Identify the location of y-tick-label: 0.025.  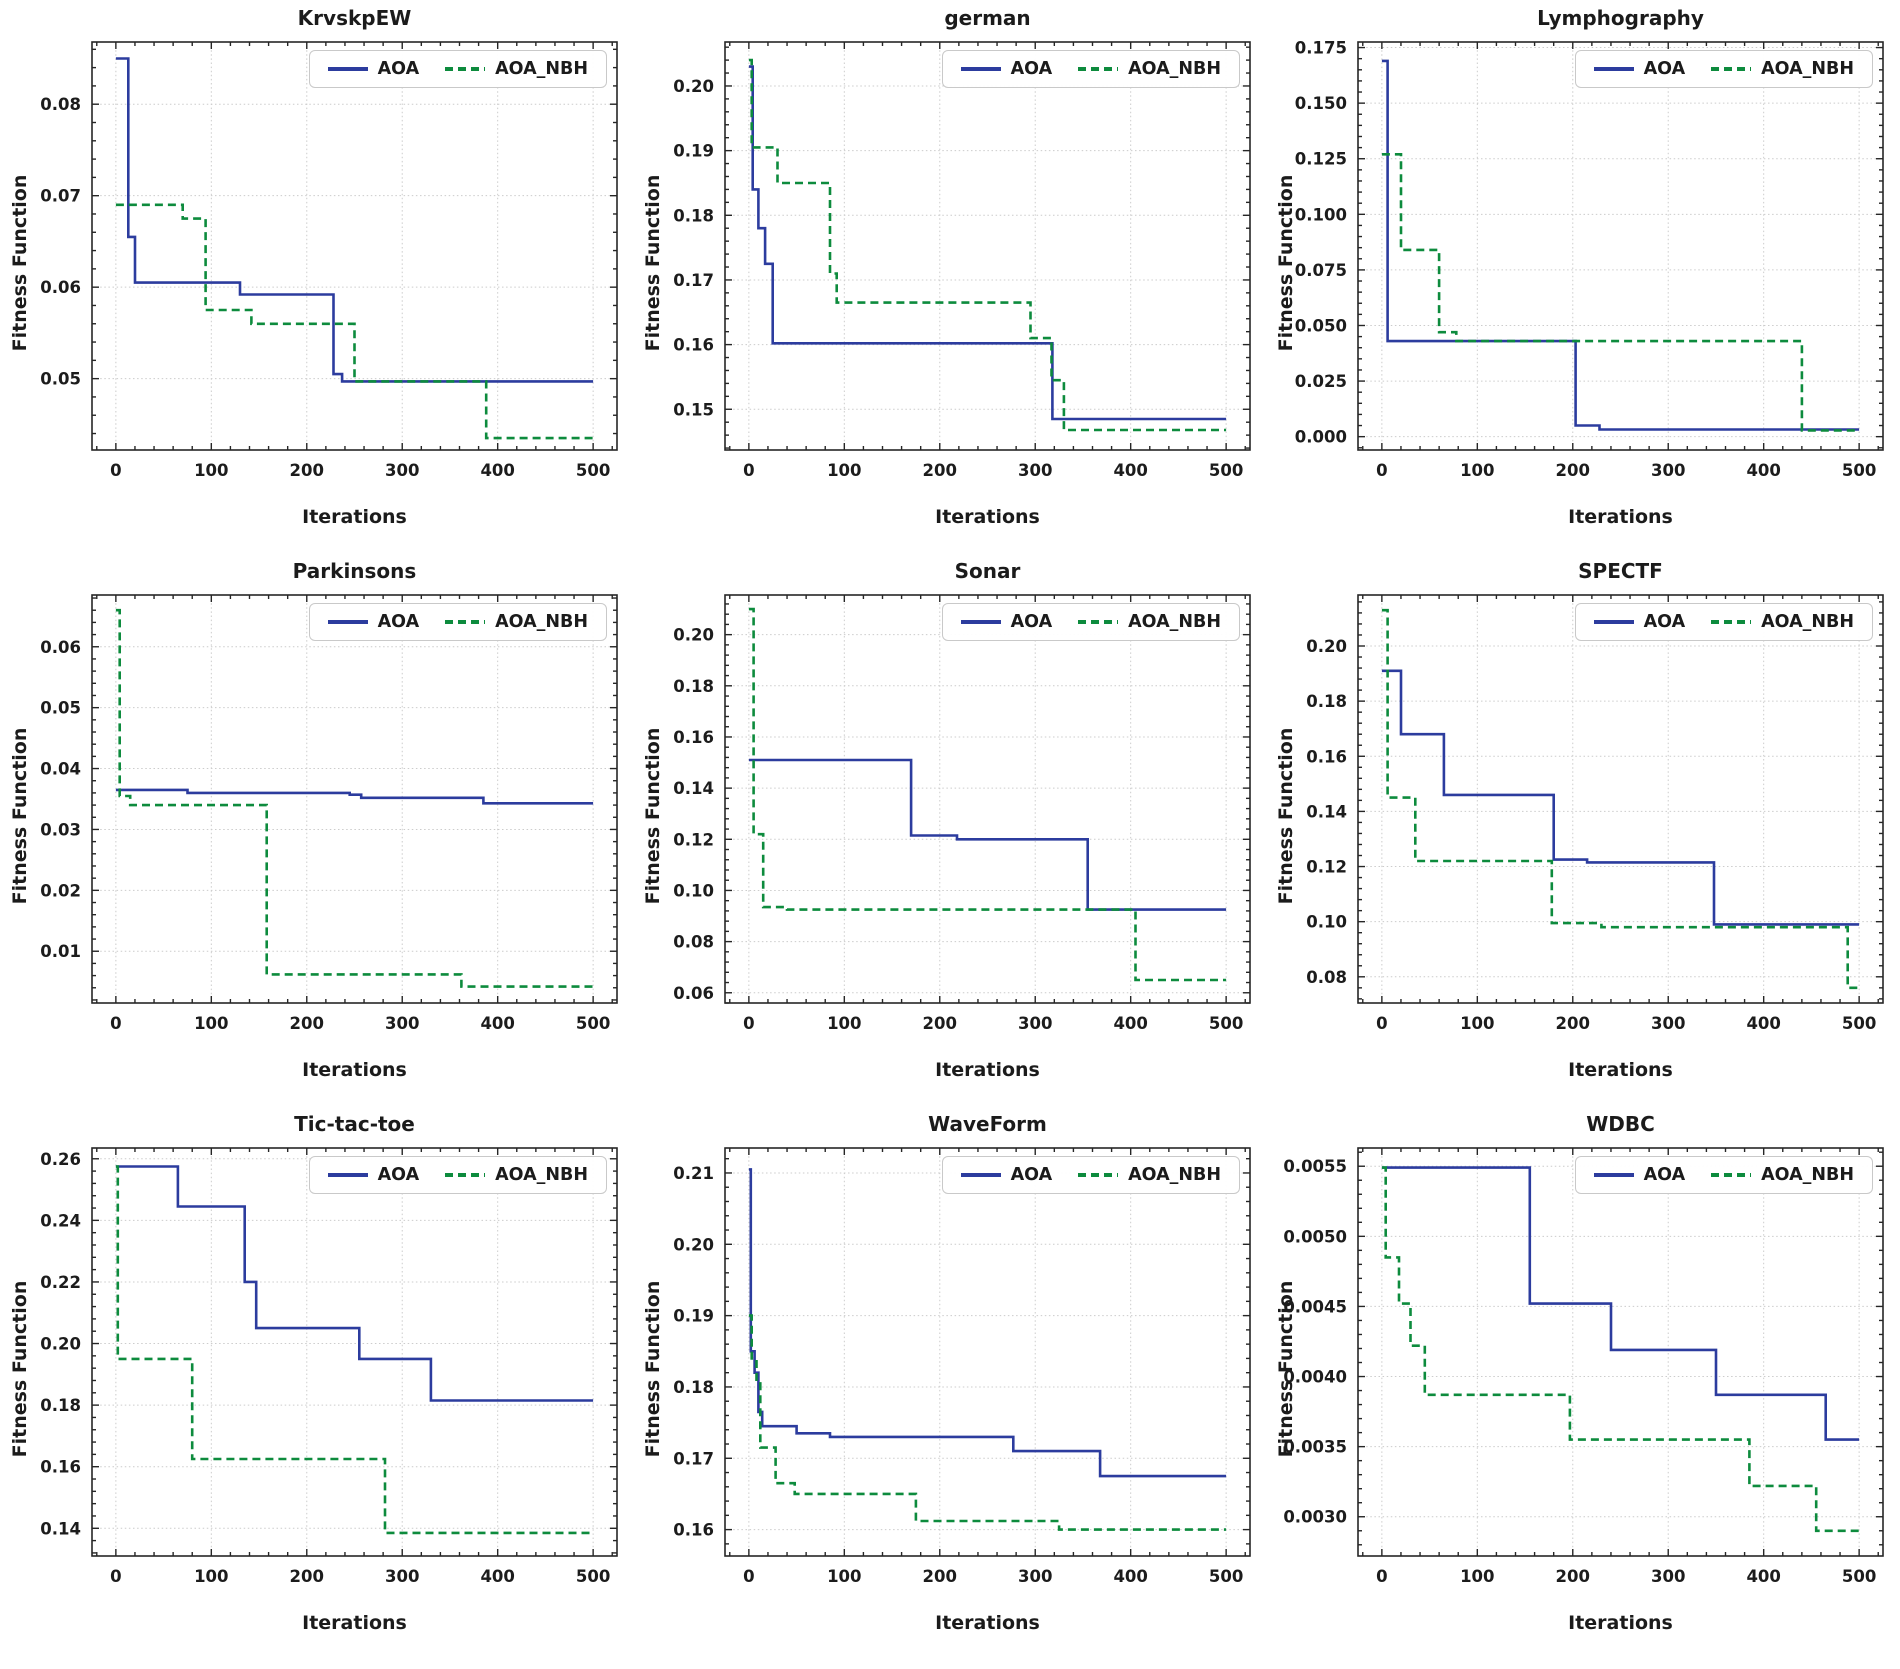
(1321, 381).